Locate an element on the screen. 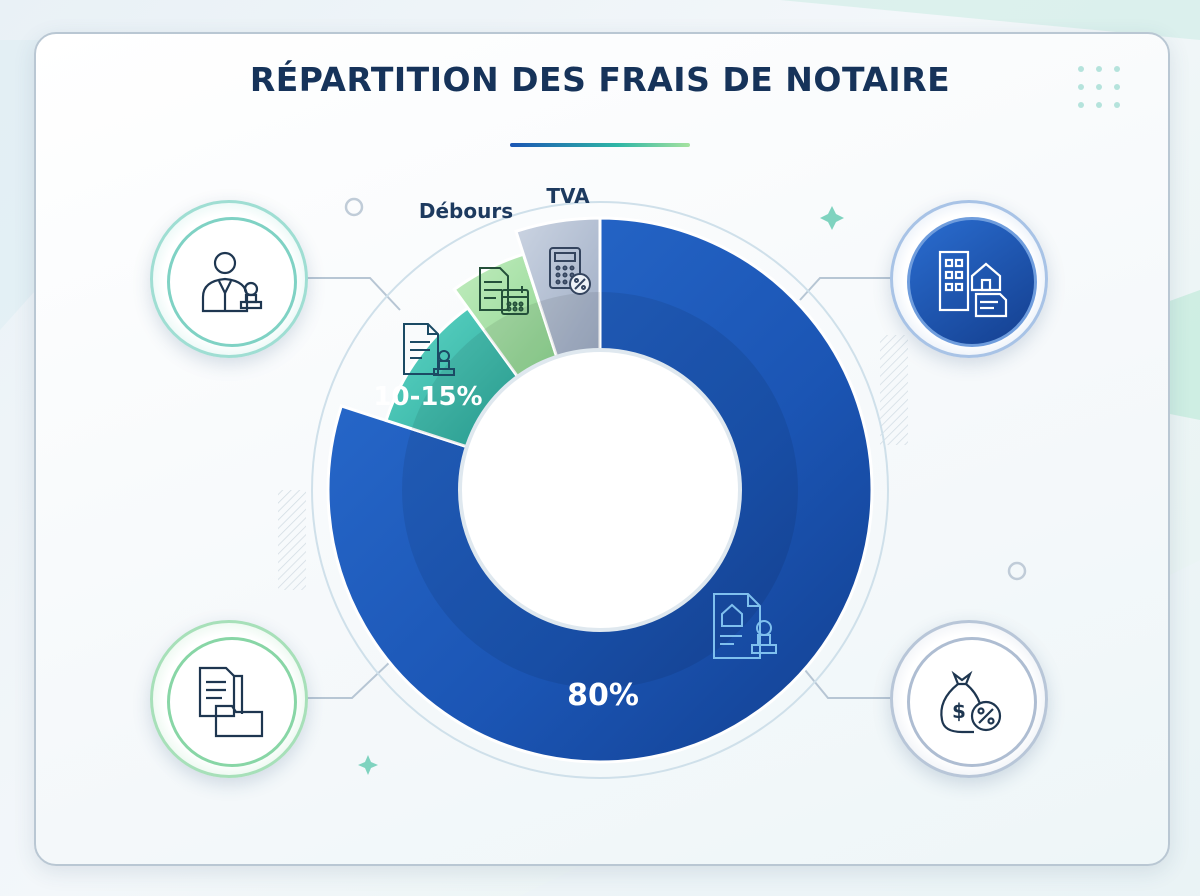 The width and height of the screenshot is (1200, 896). signed-document-stamp-icon is located at coordinates (429, 349).